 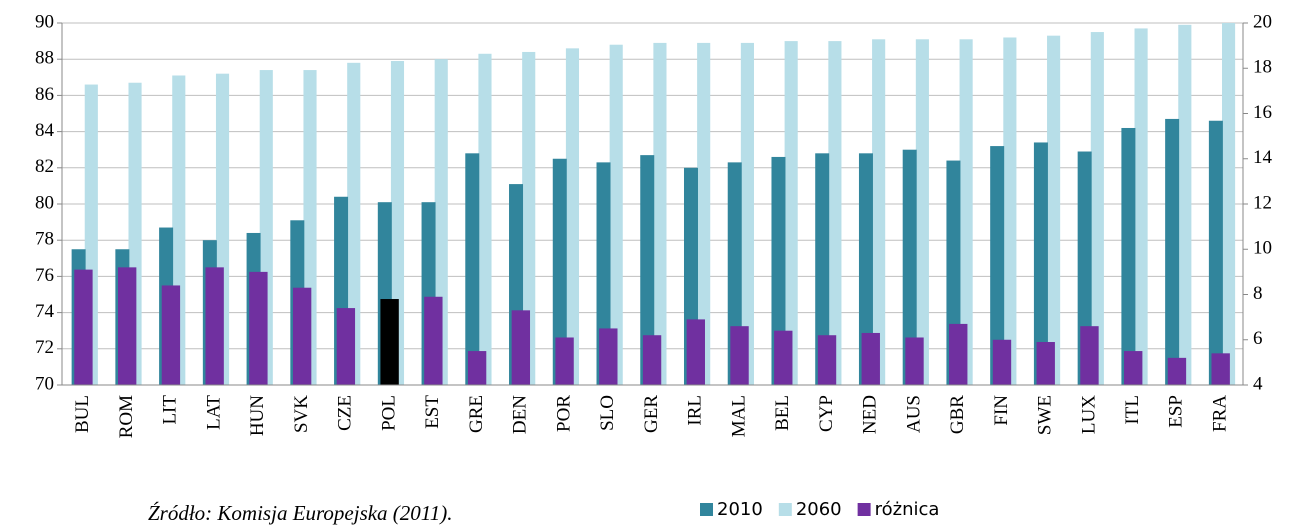 What do you see at coordinates (213, 412) in the screenshot?
I see `x-tick-label: LAT` at bounding box center [213, 412].